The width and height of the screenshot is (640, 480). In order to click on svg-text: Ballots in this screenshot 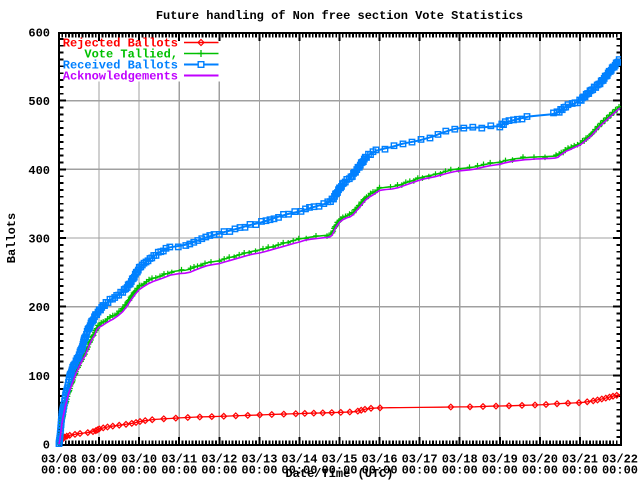, I will do `click(12, 238)`.